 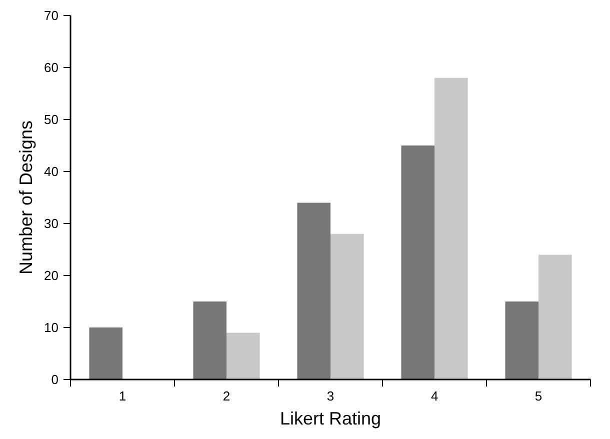 I want to click on y-tick-label: 10, so click(x=51, y=327).